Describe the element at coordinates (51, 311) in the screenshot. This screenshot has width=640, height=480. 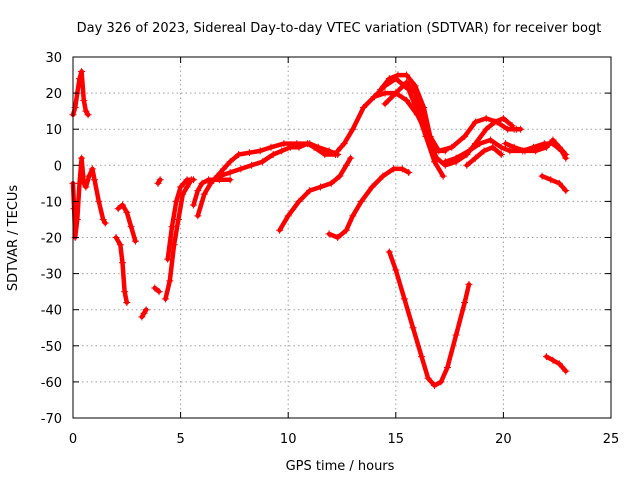
I see `y-tick-label: -40` at that location.